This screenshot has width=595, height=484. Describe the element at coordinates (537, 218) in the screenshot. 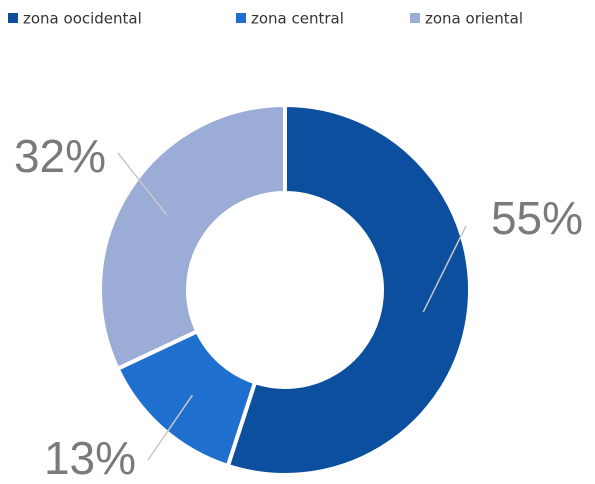

I see `data-label: 55%` at that location.